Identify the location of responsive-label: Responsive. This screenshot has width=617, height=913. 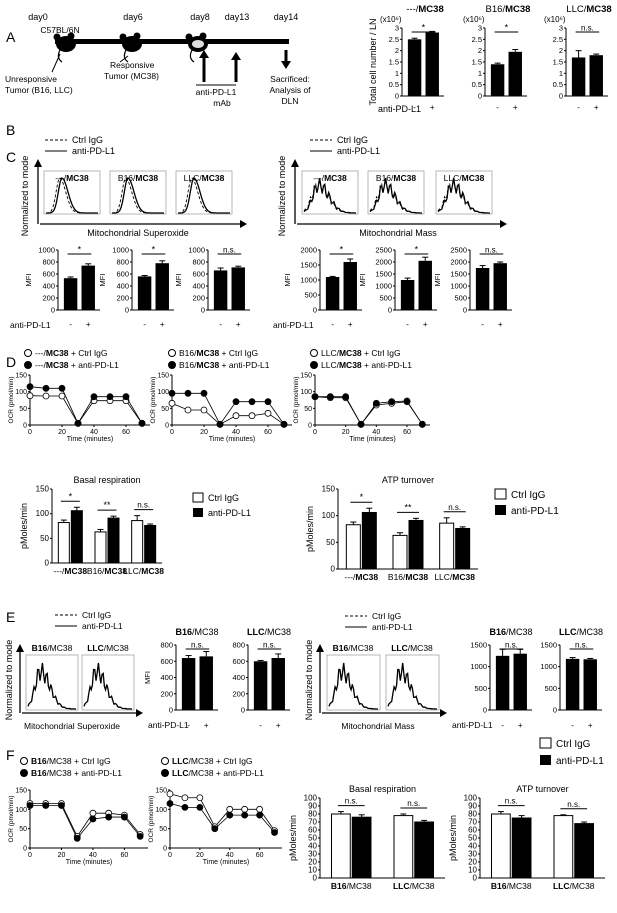
(132, 65).